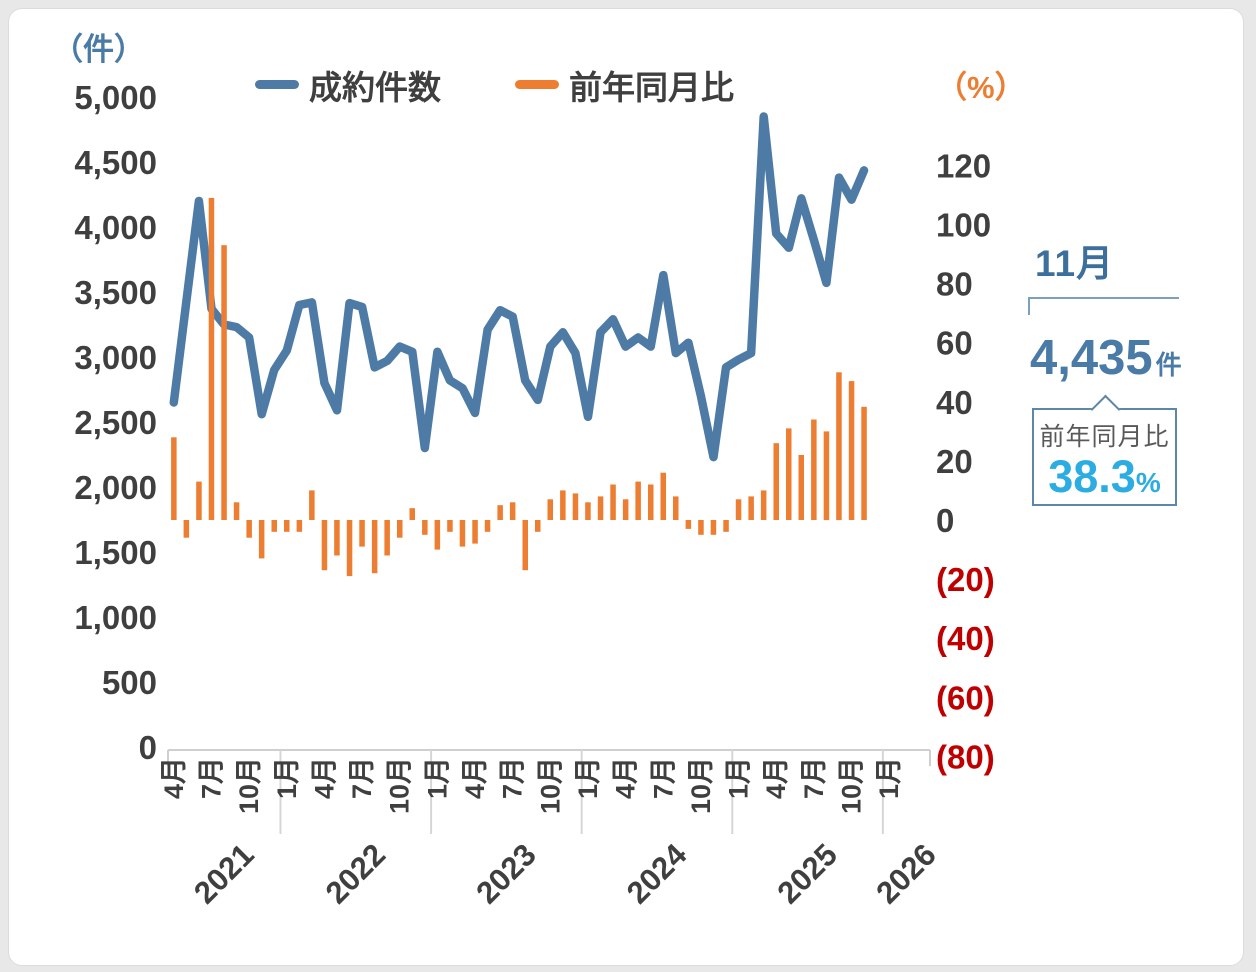 This screenshot has width=1256, height=972. Describe the element at coordinates (277, 84) in the screenshot. I see `legend-line-swatch` at that location.